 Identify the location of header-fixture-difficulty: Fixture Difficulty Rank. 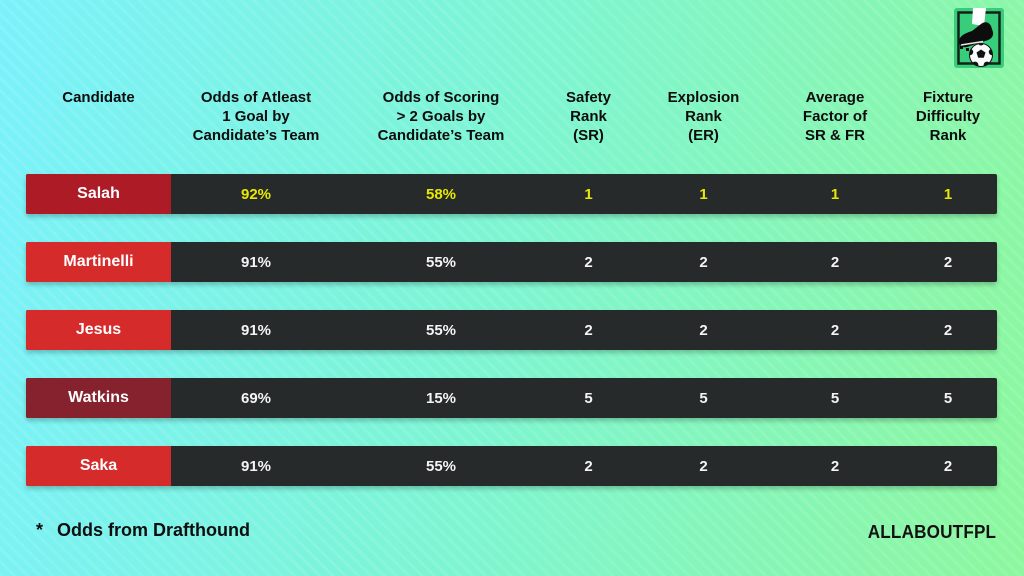
(948, 116).